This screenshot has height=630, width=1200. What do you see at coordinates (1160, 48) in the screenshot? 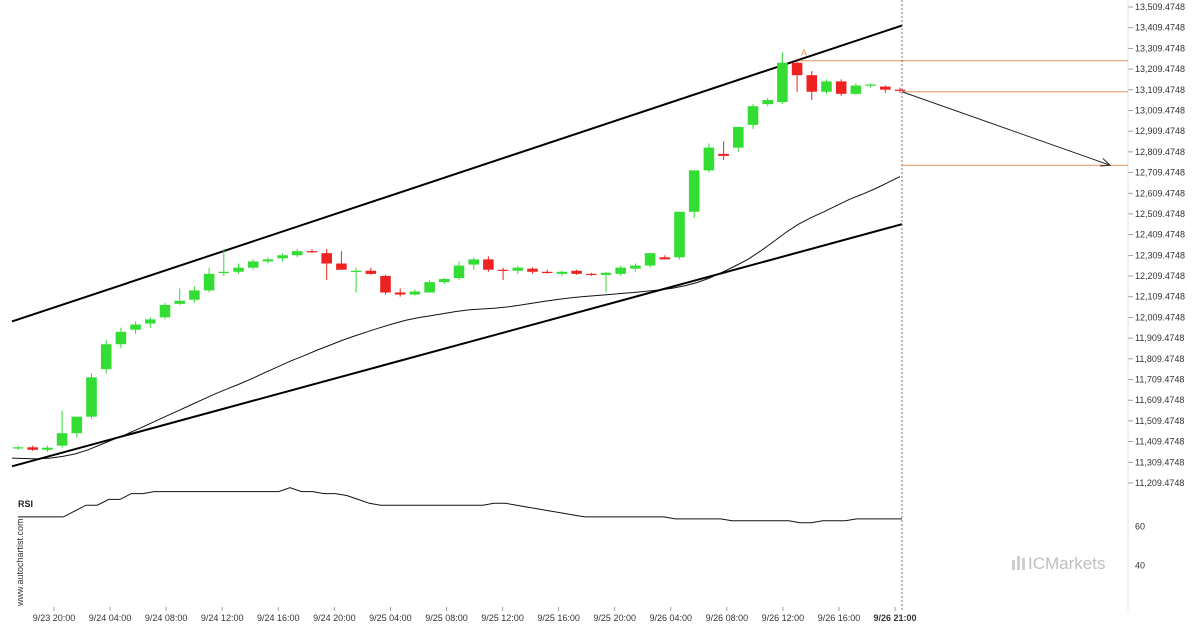
I see `y-tick-label: 13,309.4748` at bounding box center [1160, 48].